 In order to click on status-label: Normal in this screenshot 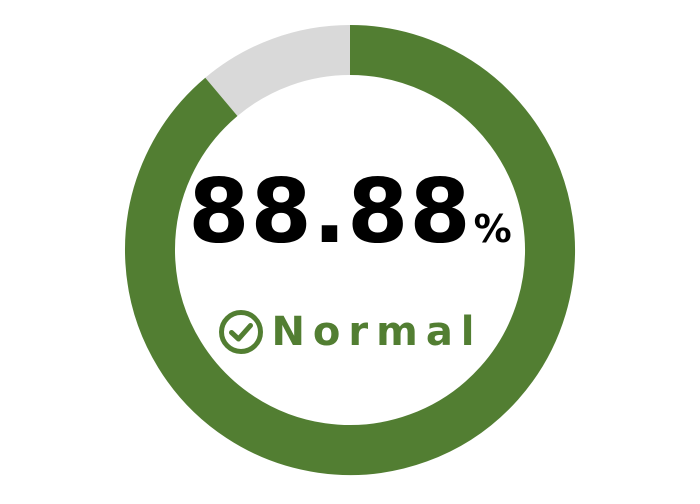, I will do `click(377, 332)`.